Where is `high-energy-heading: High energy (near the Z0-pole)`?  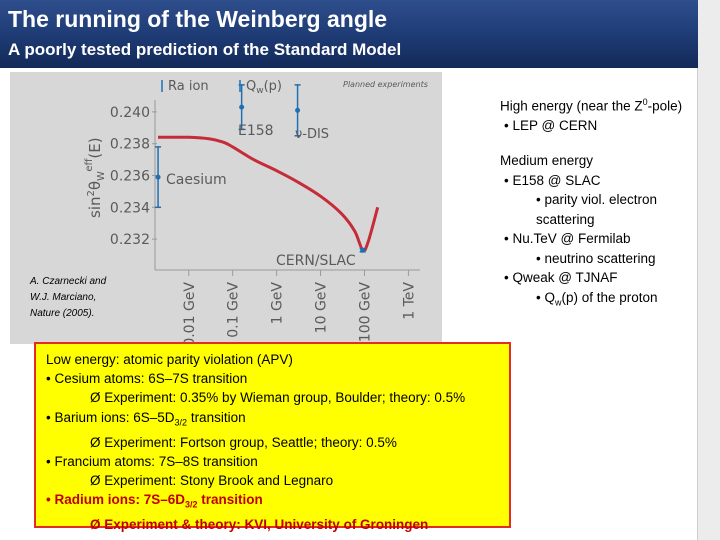
high-energy-heading: High energy (near the Z0-pole) is located at coordinates (591, 105).